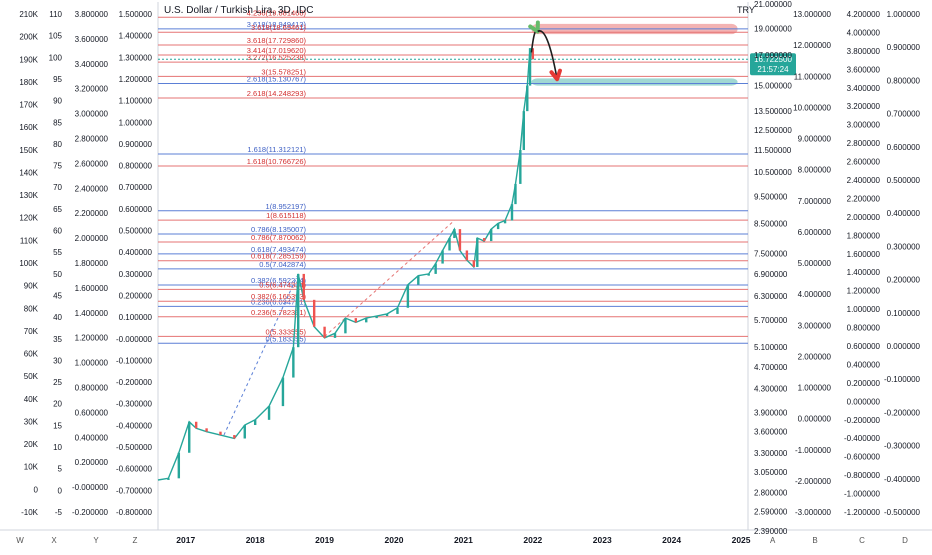 The height and width of the screenshot is (555, 932). Describe the element at coordinates (136, 295) in the screenshot. I see `scale-Z-tick-13: 0.200000` at that location.